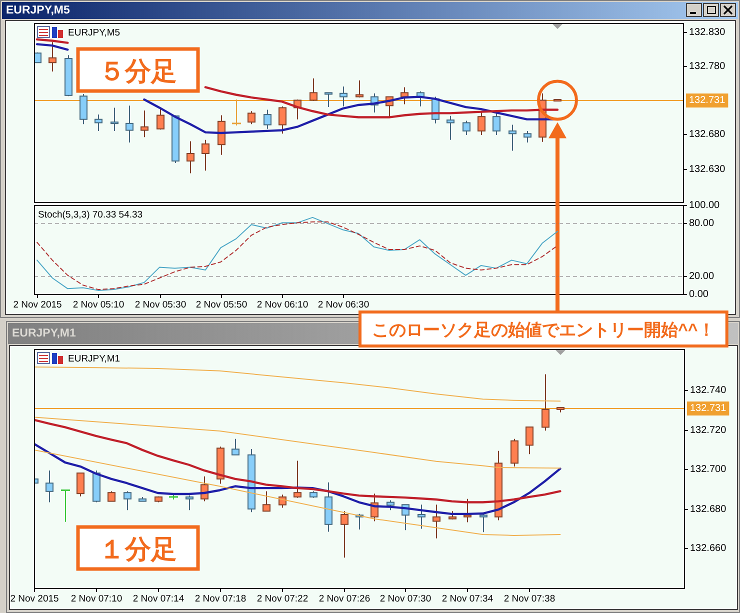 The height and width of the screenshot is (613, 740). What do you see at coordinates (701, 276) in the screenshot?
I see `y-tick-label: 20.00` at bounding box center [701, 276].